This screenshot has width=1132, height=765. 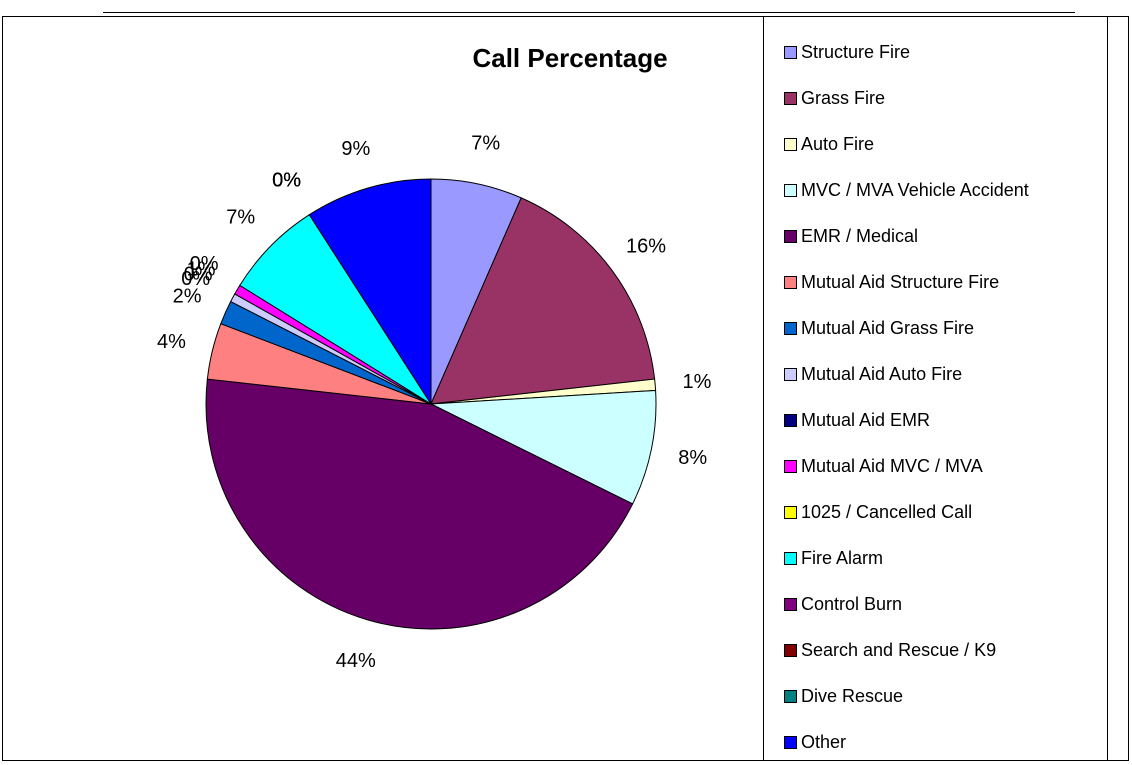 I want to click on legend-item-mutual-aid-mvc-mva: Mutual Aid MVC / MVA, so click(x=906, y=466).